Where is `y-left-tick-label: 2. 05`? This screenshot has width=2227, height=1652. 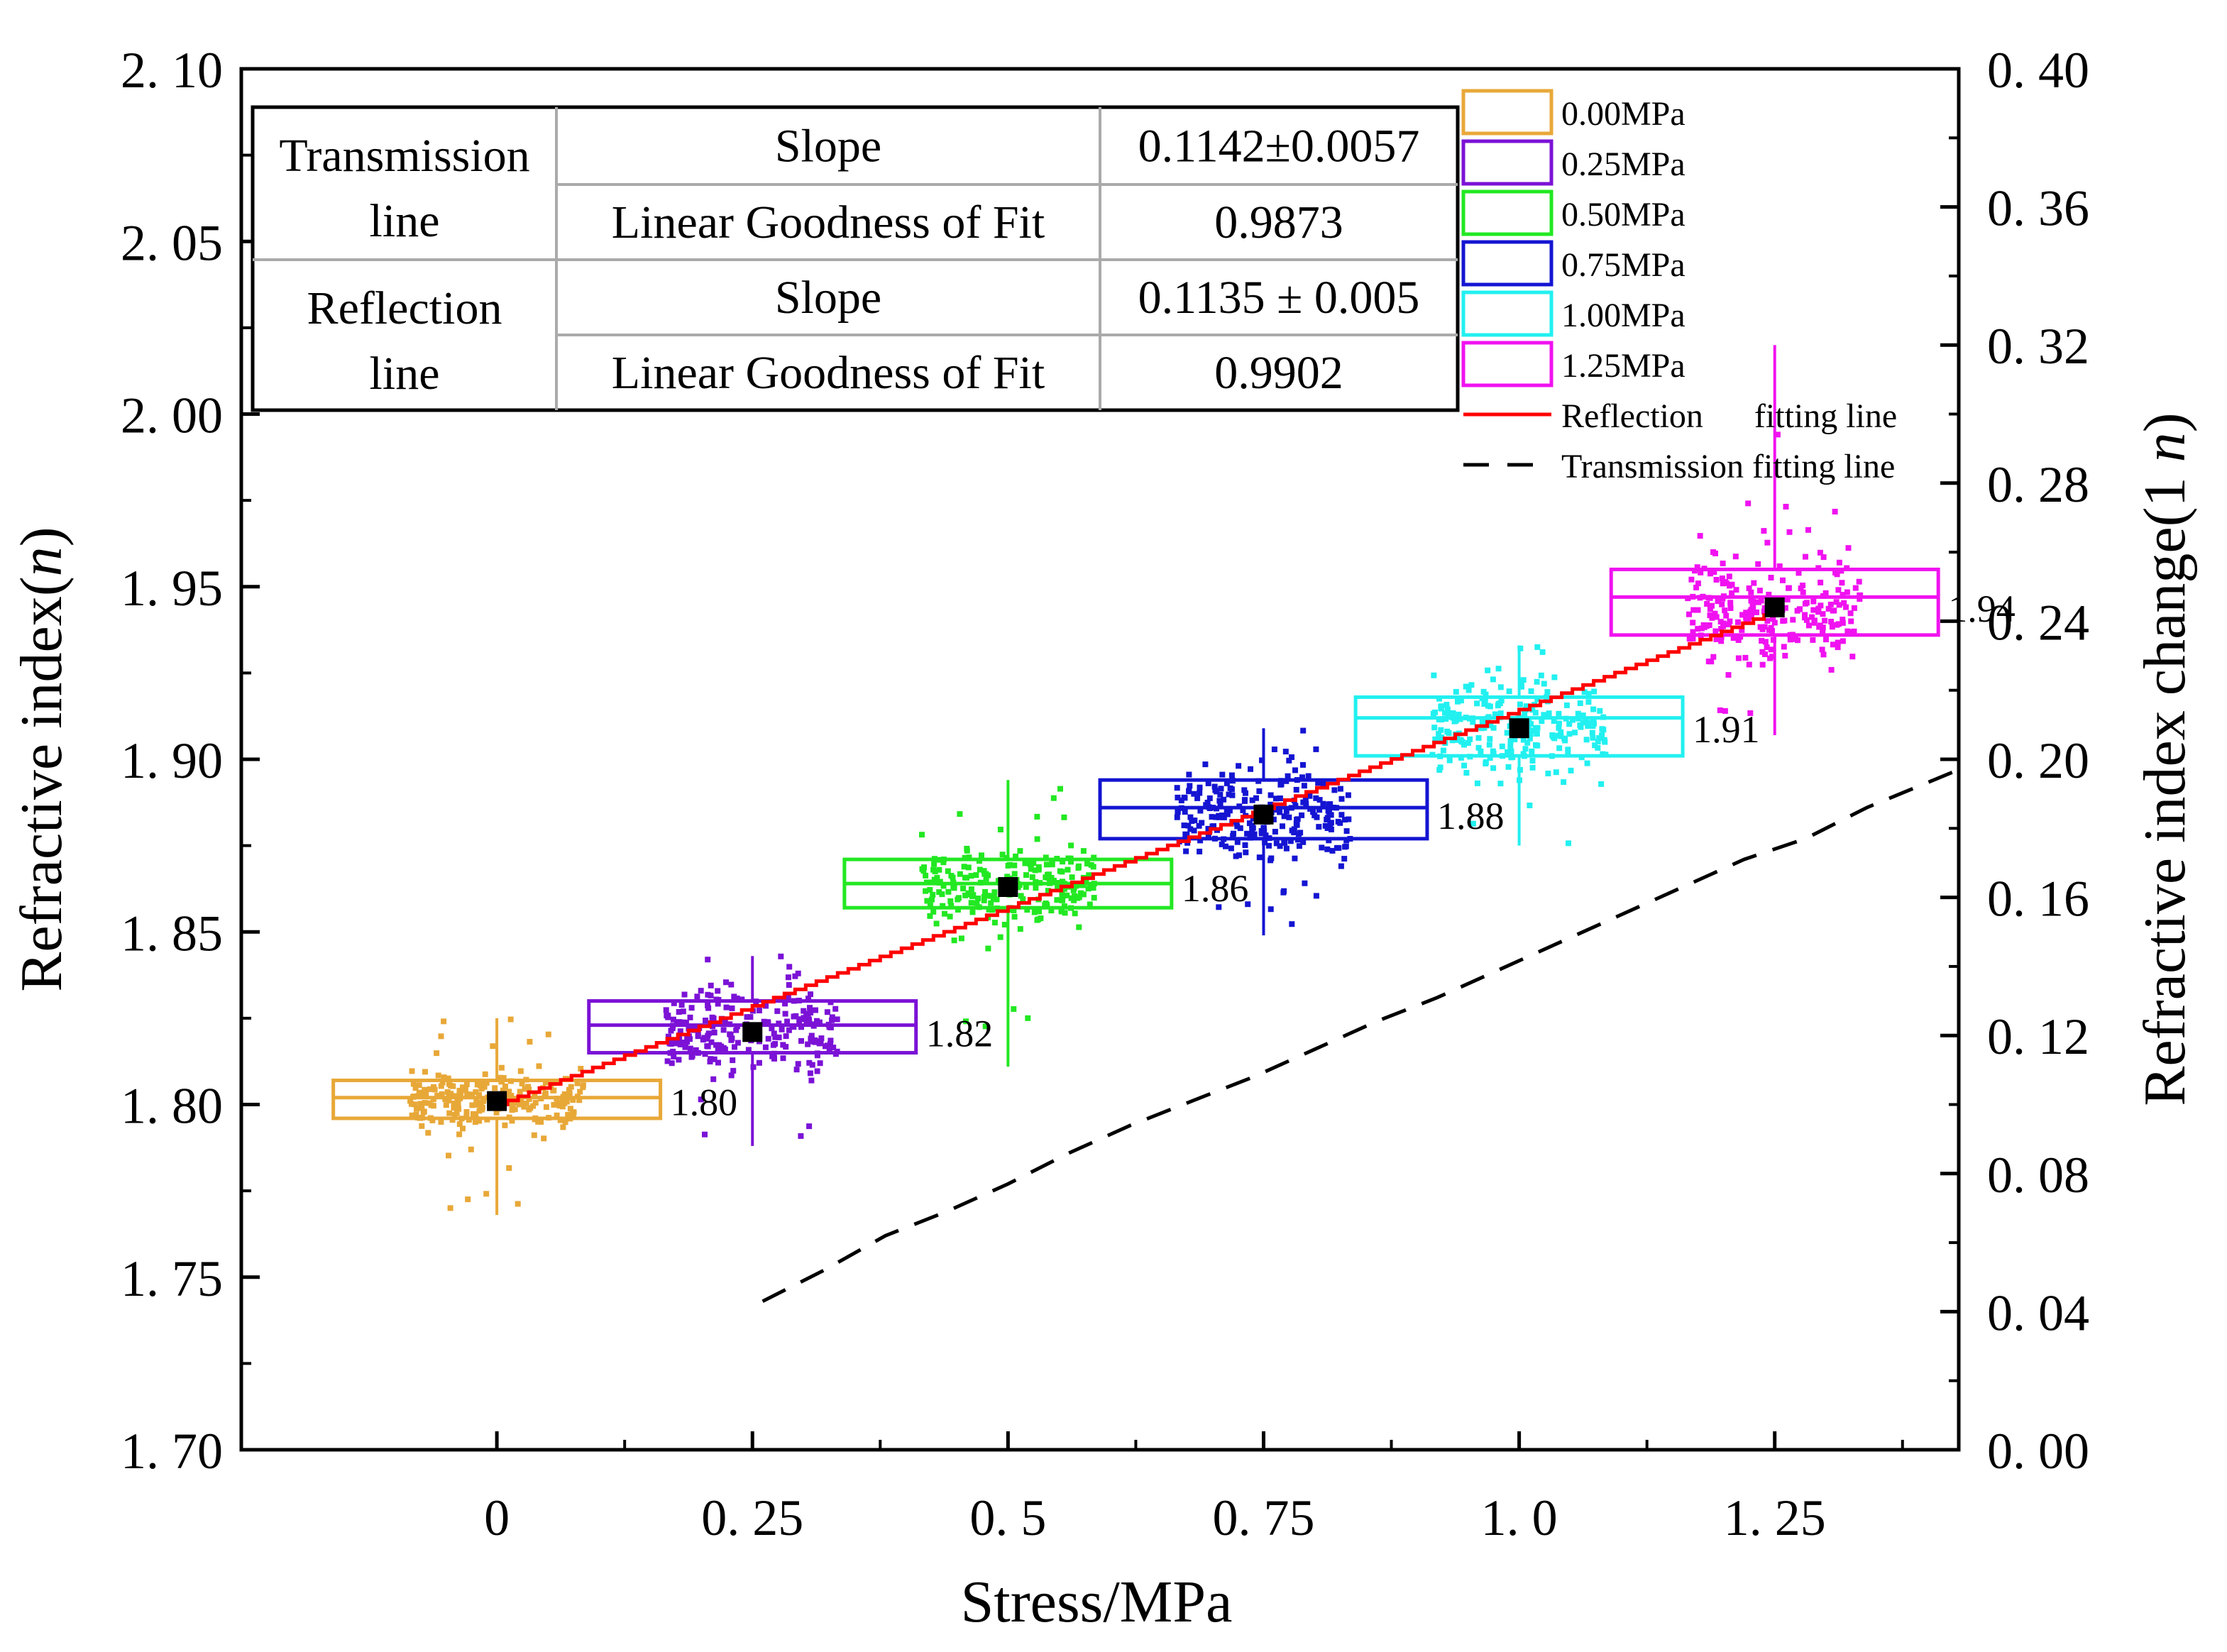
y-left-tick-label: 2. 05 is located at coordinates (172, 243).